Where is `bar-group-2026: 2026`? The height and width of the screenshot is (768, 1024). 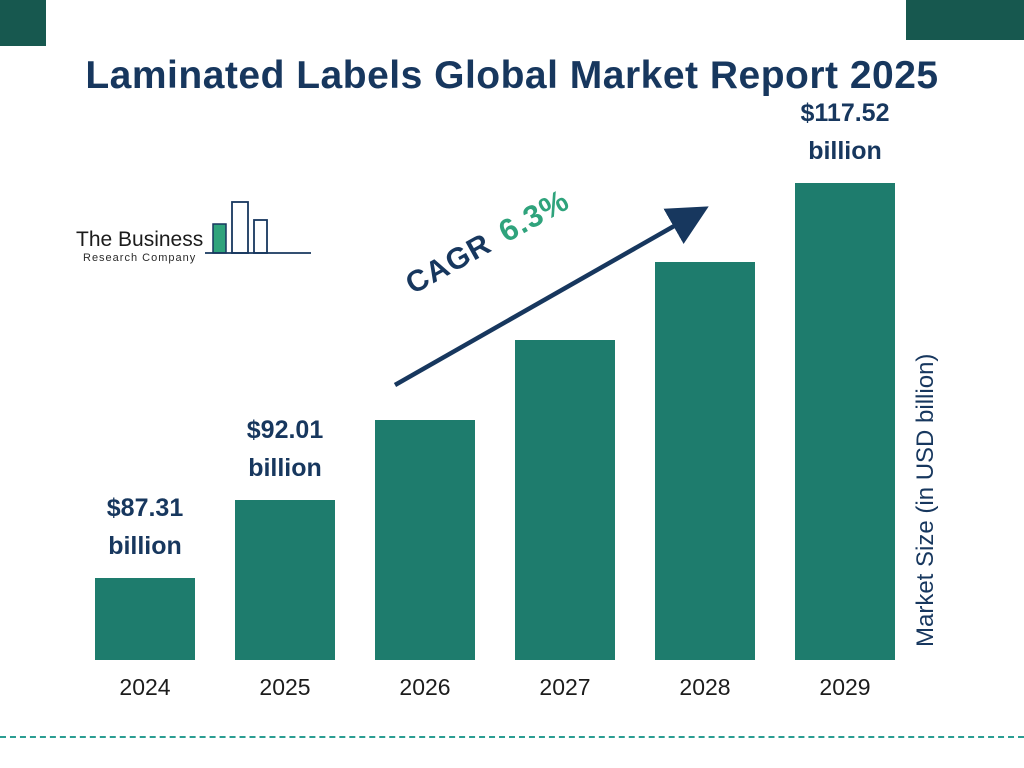 bar-group-2026: 2026 is located at coordinates (425, 560).